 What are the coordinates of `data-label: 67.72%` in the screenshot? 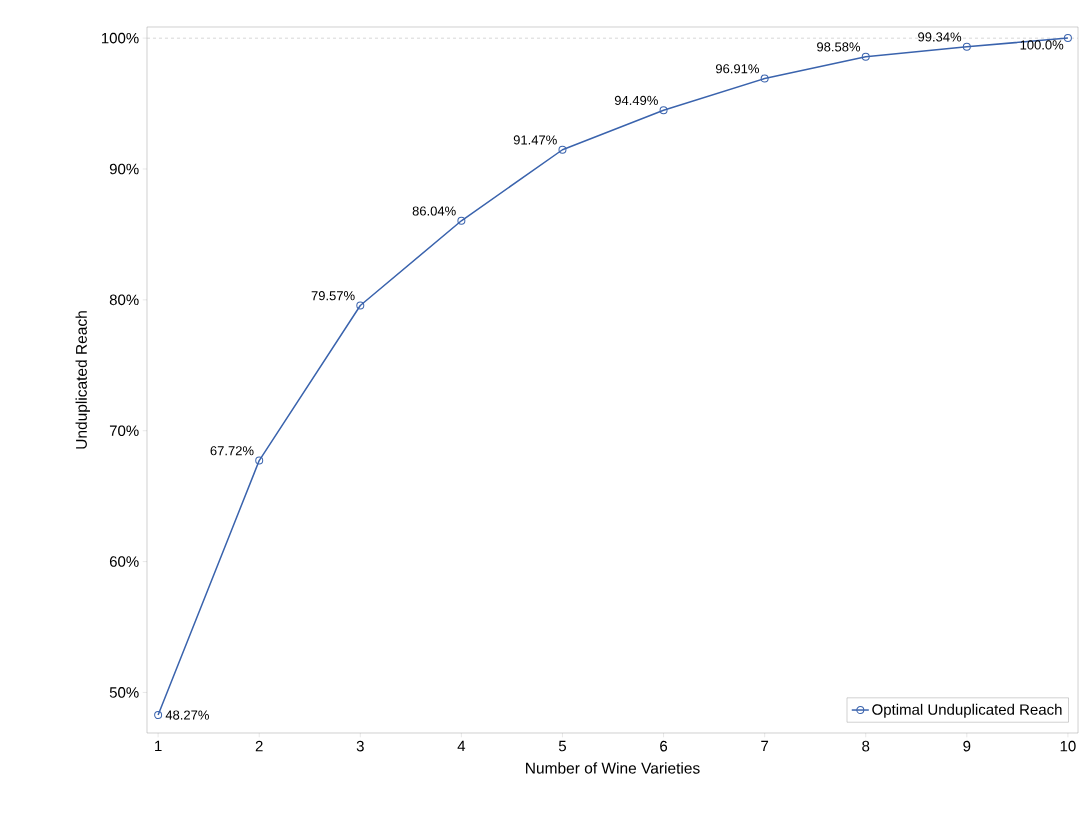 It's located at (232, 451).